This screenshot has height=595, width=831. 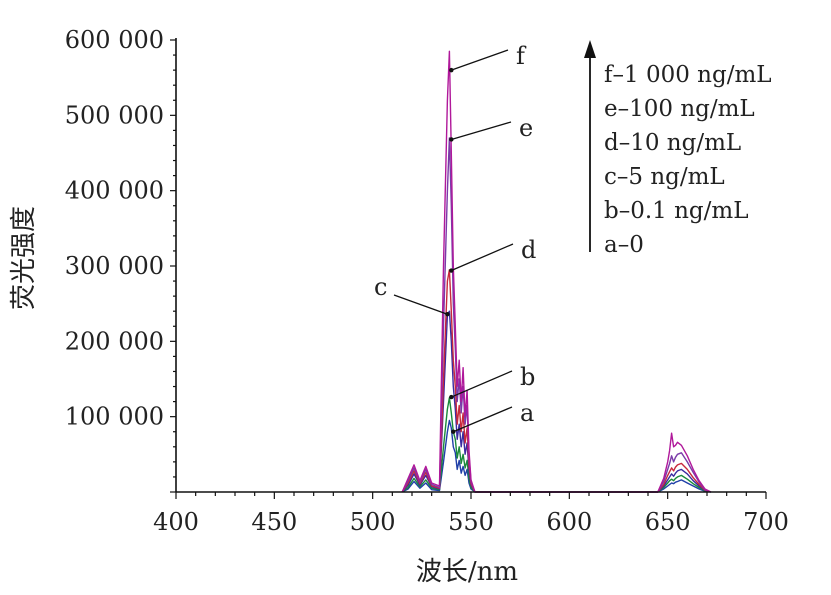 I want to click on annotation-label-d: d, so click(x=528, y=250).